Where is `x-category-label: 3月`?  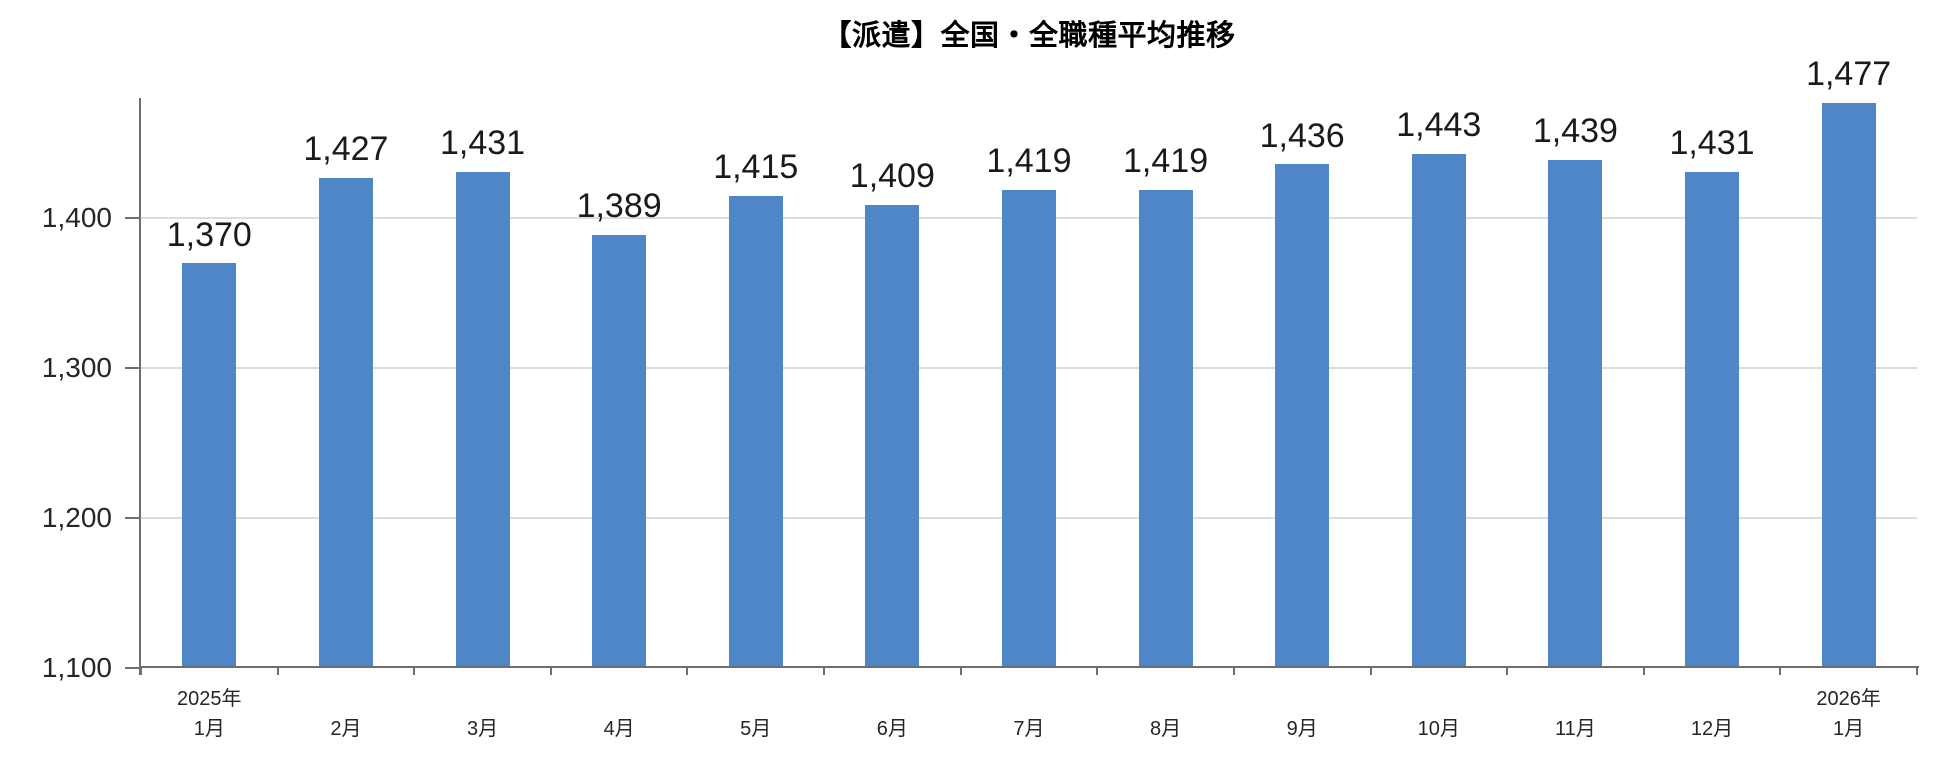
x-category-label: 3月 is located at coordinates (482, 714).